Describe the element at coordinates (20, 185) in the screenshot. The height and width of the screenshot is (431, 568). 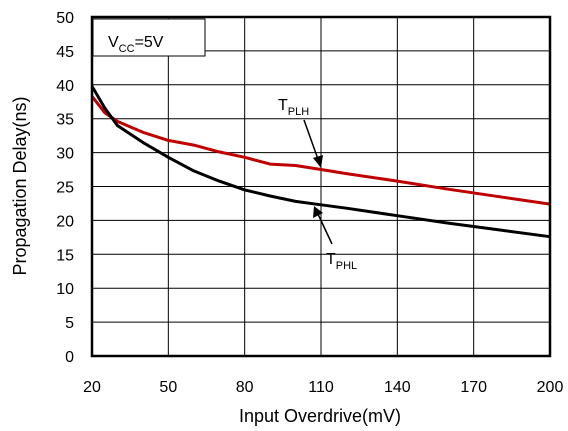
I see `y-axis-label: Propagation Delay(ns)` at that location.